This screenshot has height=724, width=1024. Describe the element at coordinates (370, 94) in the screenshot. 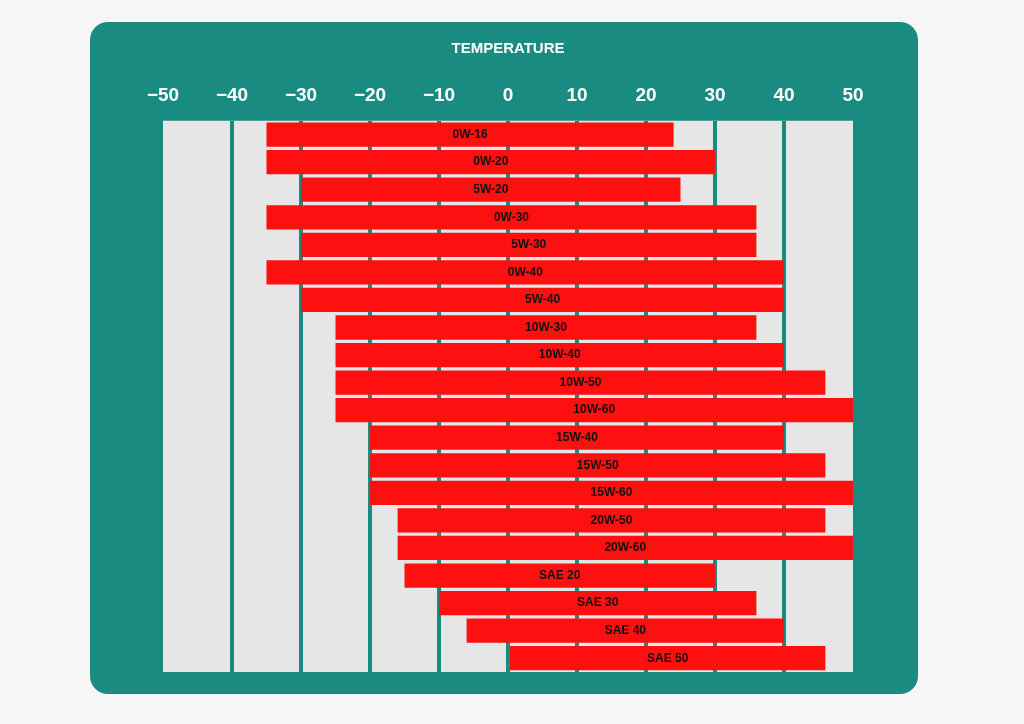

I see `x-tick-label: −20` at that location.